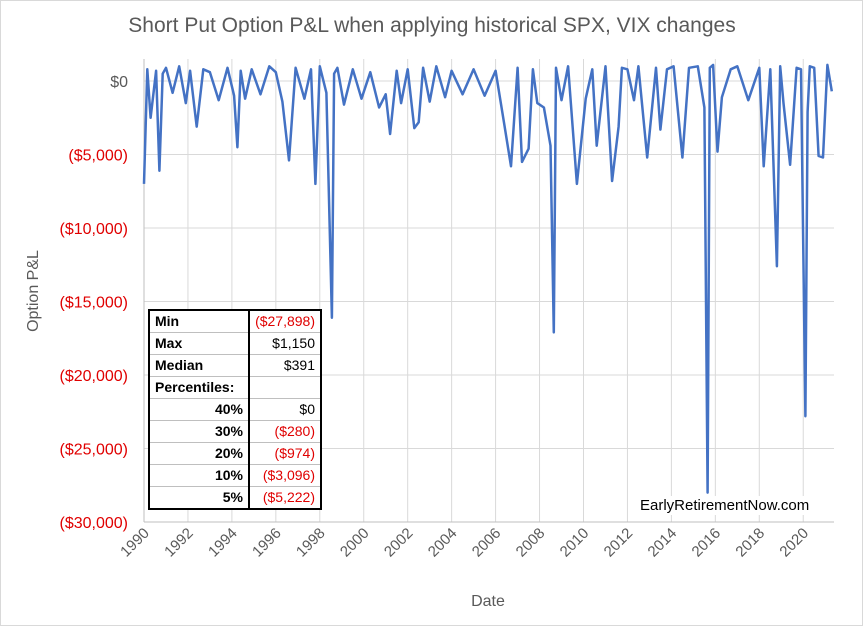 The image size is (863, 627). I want to click on stats-value: ($27,898), so click(285, 321).